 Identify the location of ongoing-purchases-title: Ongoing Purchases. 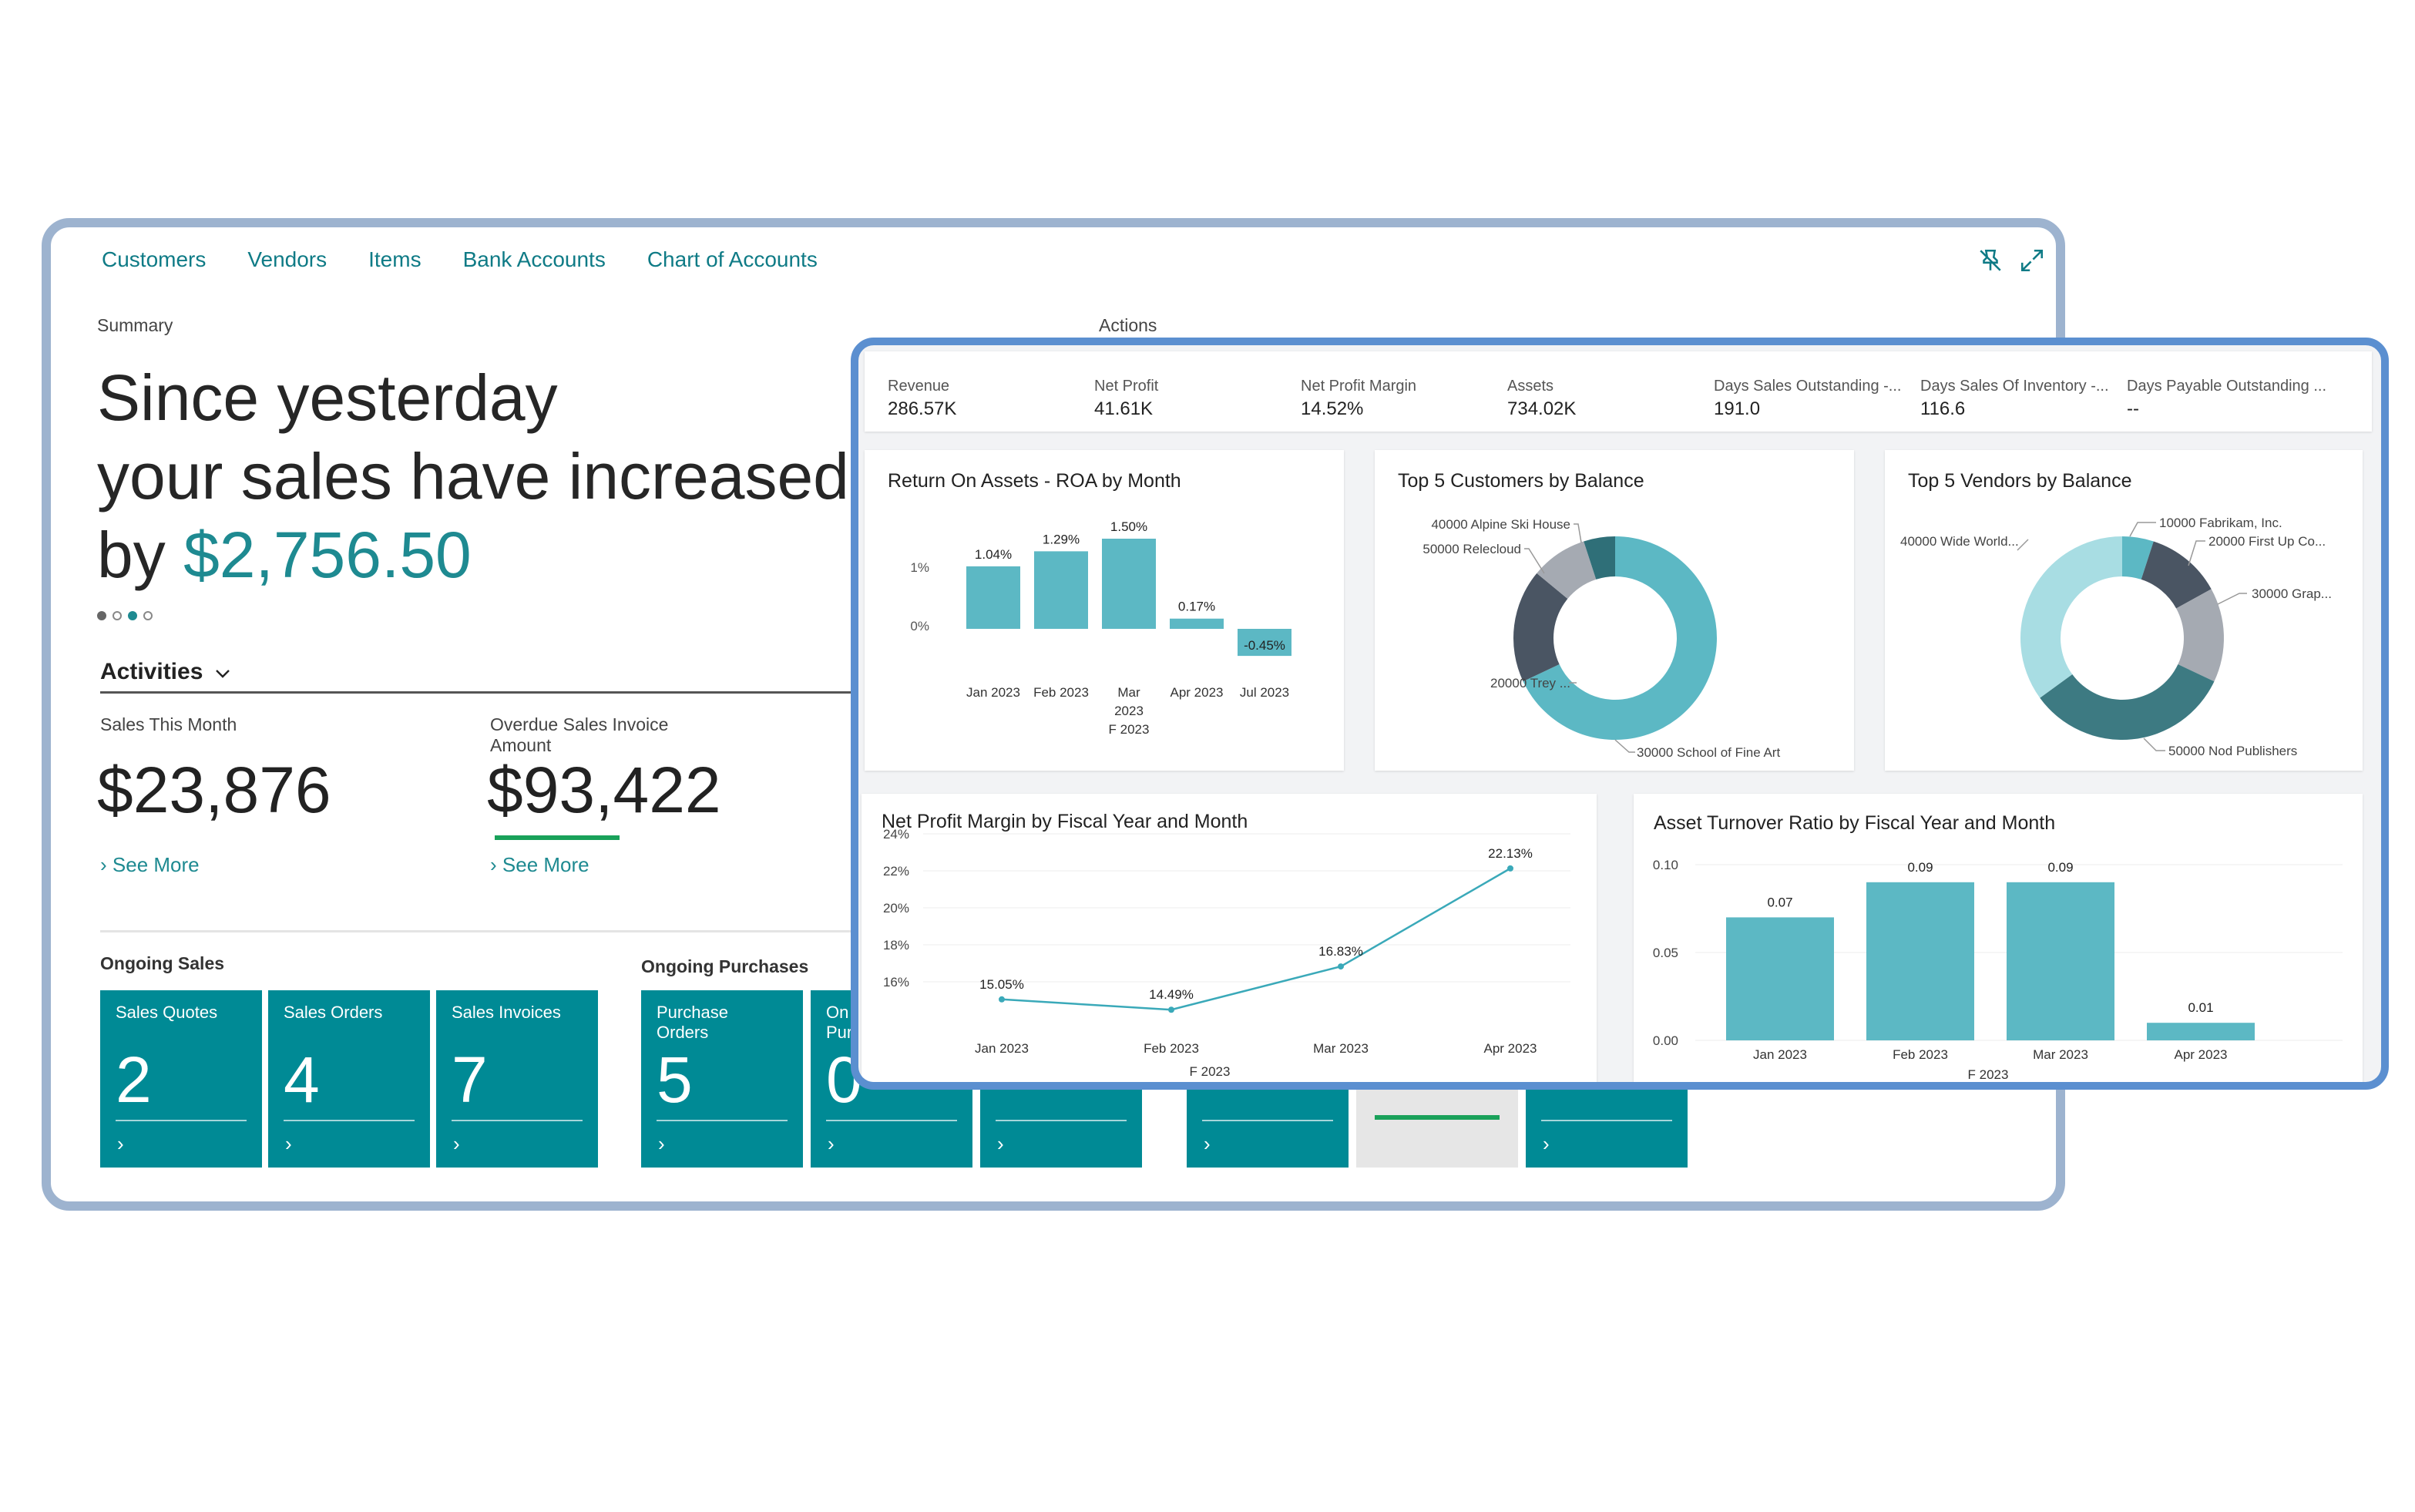
(725, 966).